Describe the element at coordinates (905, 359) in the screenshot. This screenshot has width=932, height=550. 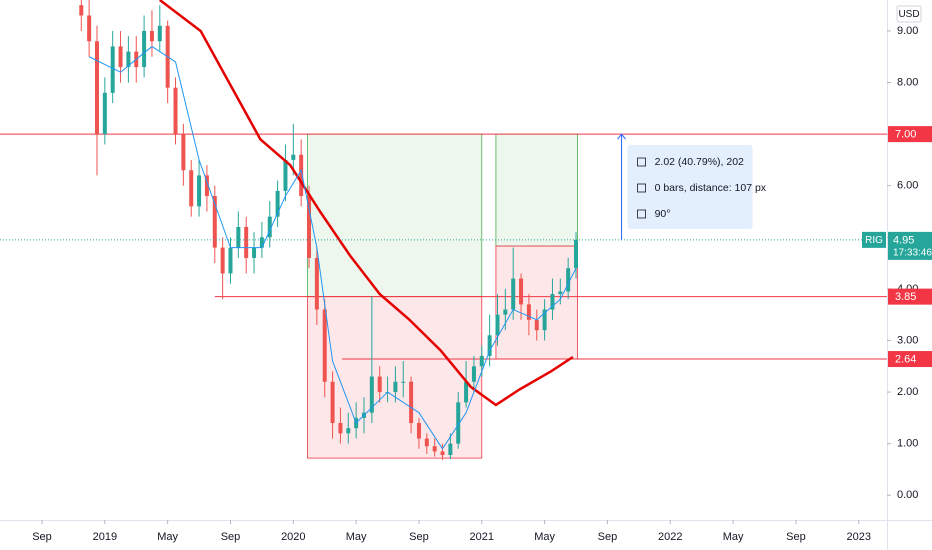
I see `price-label: 2.64` at that location.